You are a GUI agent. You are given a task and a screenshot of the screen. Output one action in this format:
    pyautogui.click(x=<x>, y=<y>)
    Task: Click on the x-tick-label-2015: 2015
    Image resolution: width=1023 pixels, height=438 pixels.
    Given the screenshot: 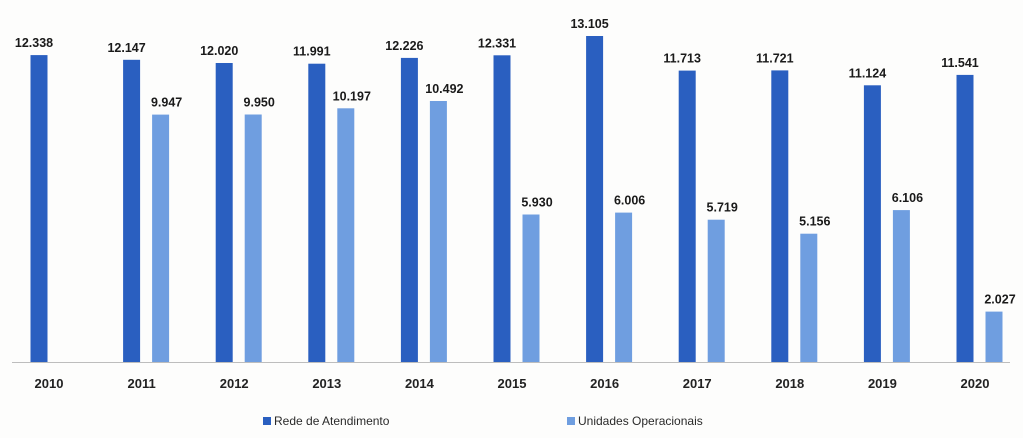 What is the action you would take?
    pyautogui.click(x=512, y=383)
    